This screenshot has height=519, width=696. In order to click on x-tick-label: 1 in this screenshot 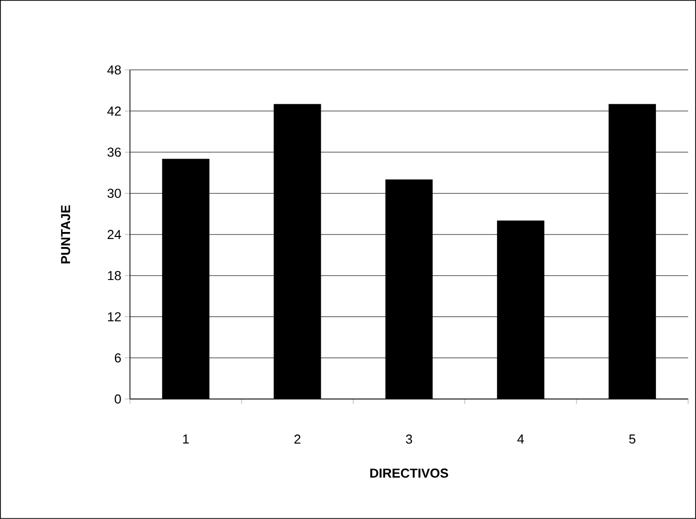, I will do `click(186, 439)`.